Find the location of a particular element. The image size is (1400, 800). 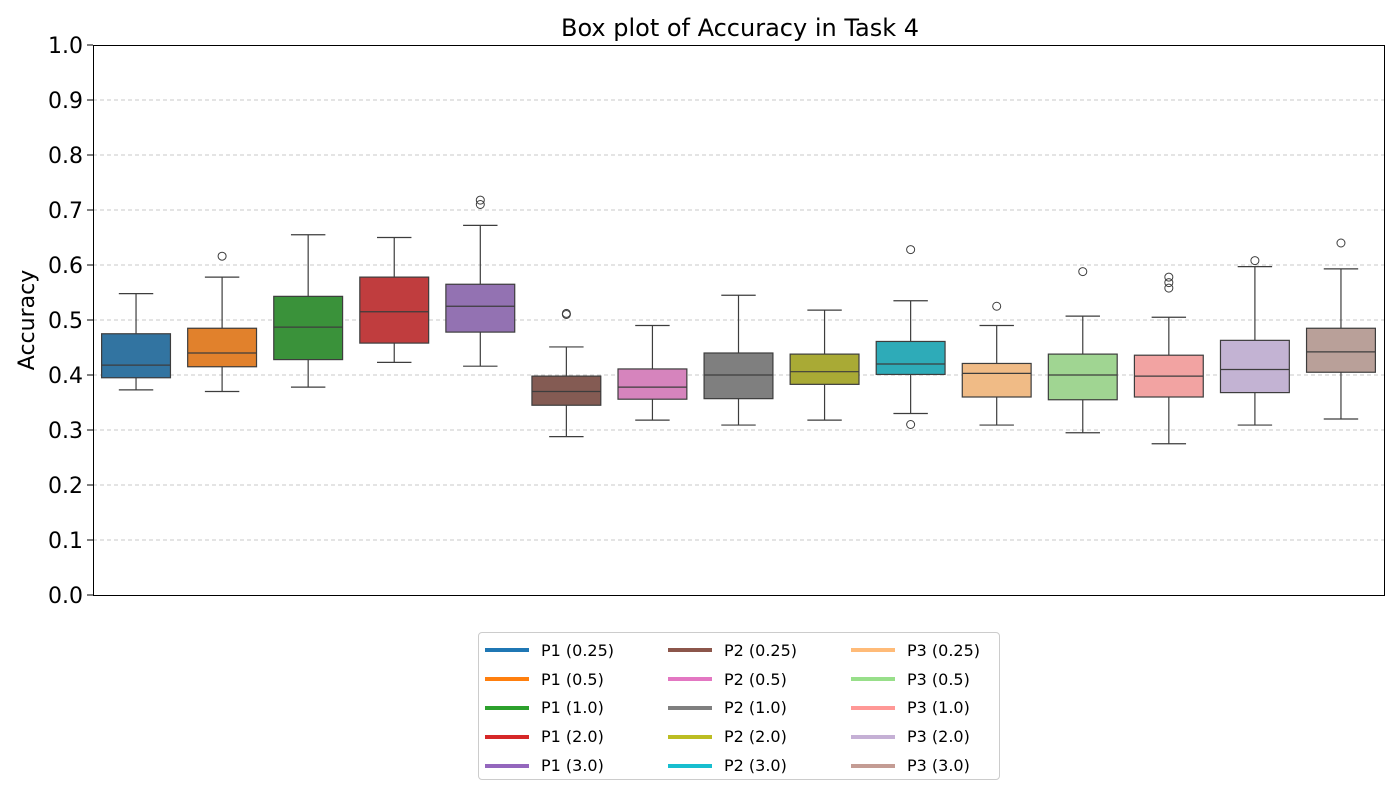

legend-item: P2 (3.0) is located at coordinates (759, 765).